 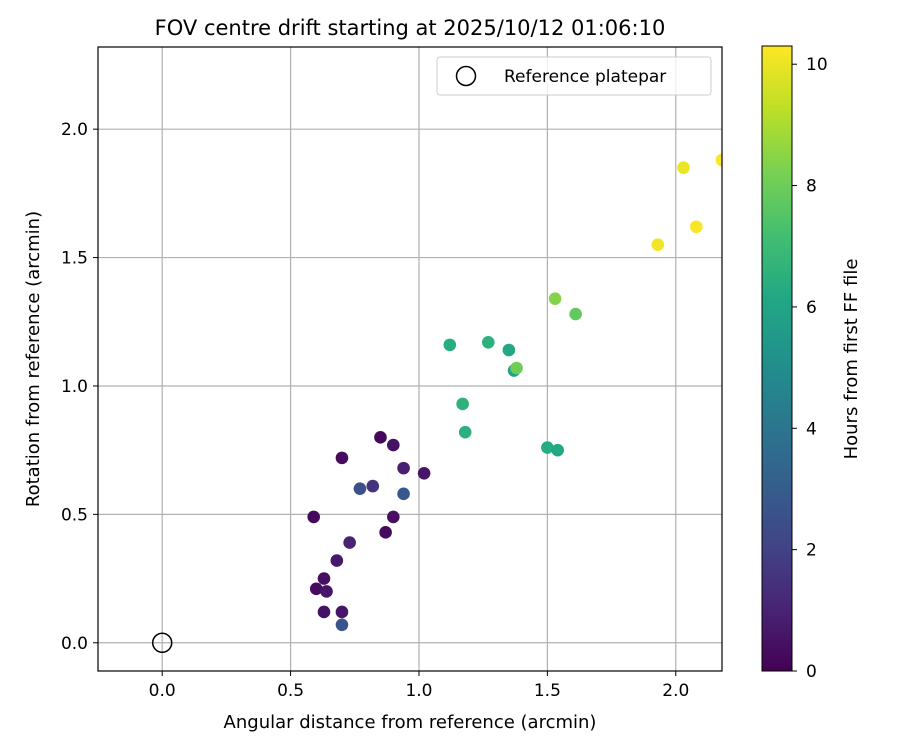 What do you see at coordinates (290, 691) in the screenshot?
I see `x-tick-label: 0.5` at bounding box center [290, 691].